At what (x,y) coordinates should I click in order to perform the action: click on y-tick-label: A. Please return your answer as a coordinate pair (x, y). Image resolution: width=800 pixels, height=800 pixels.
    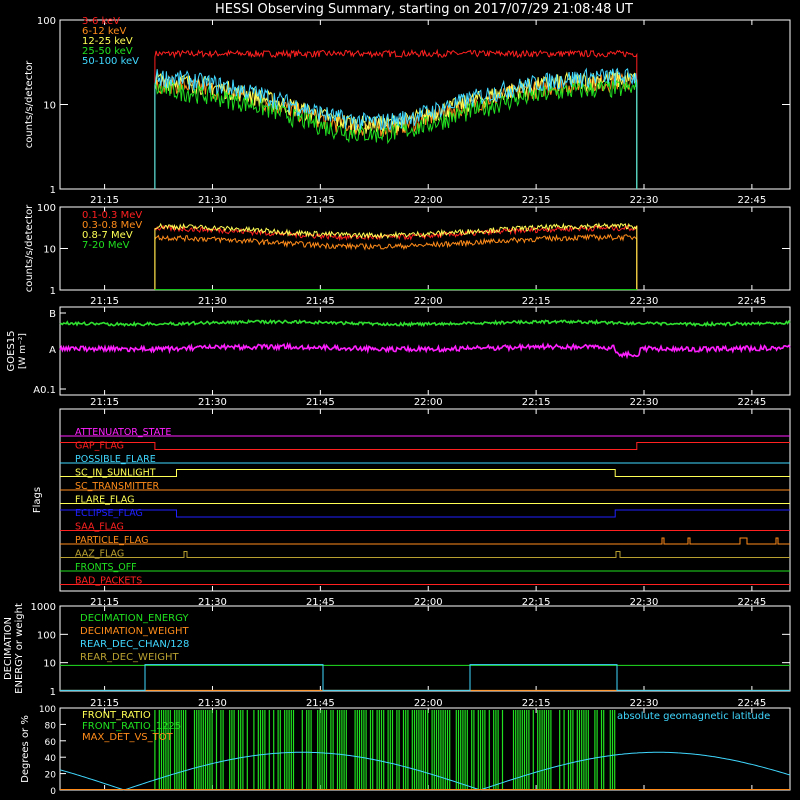
    Looking at the image, I should click on (52, 350).